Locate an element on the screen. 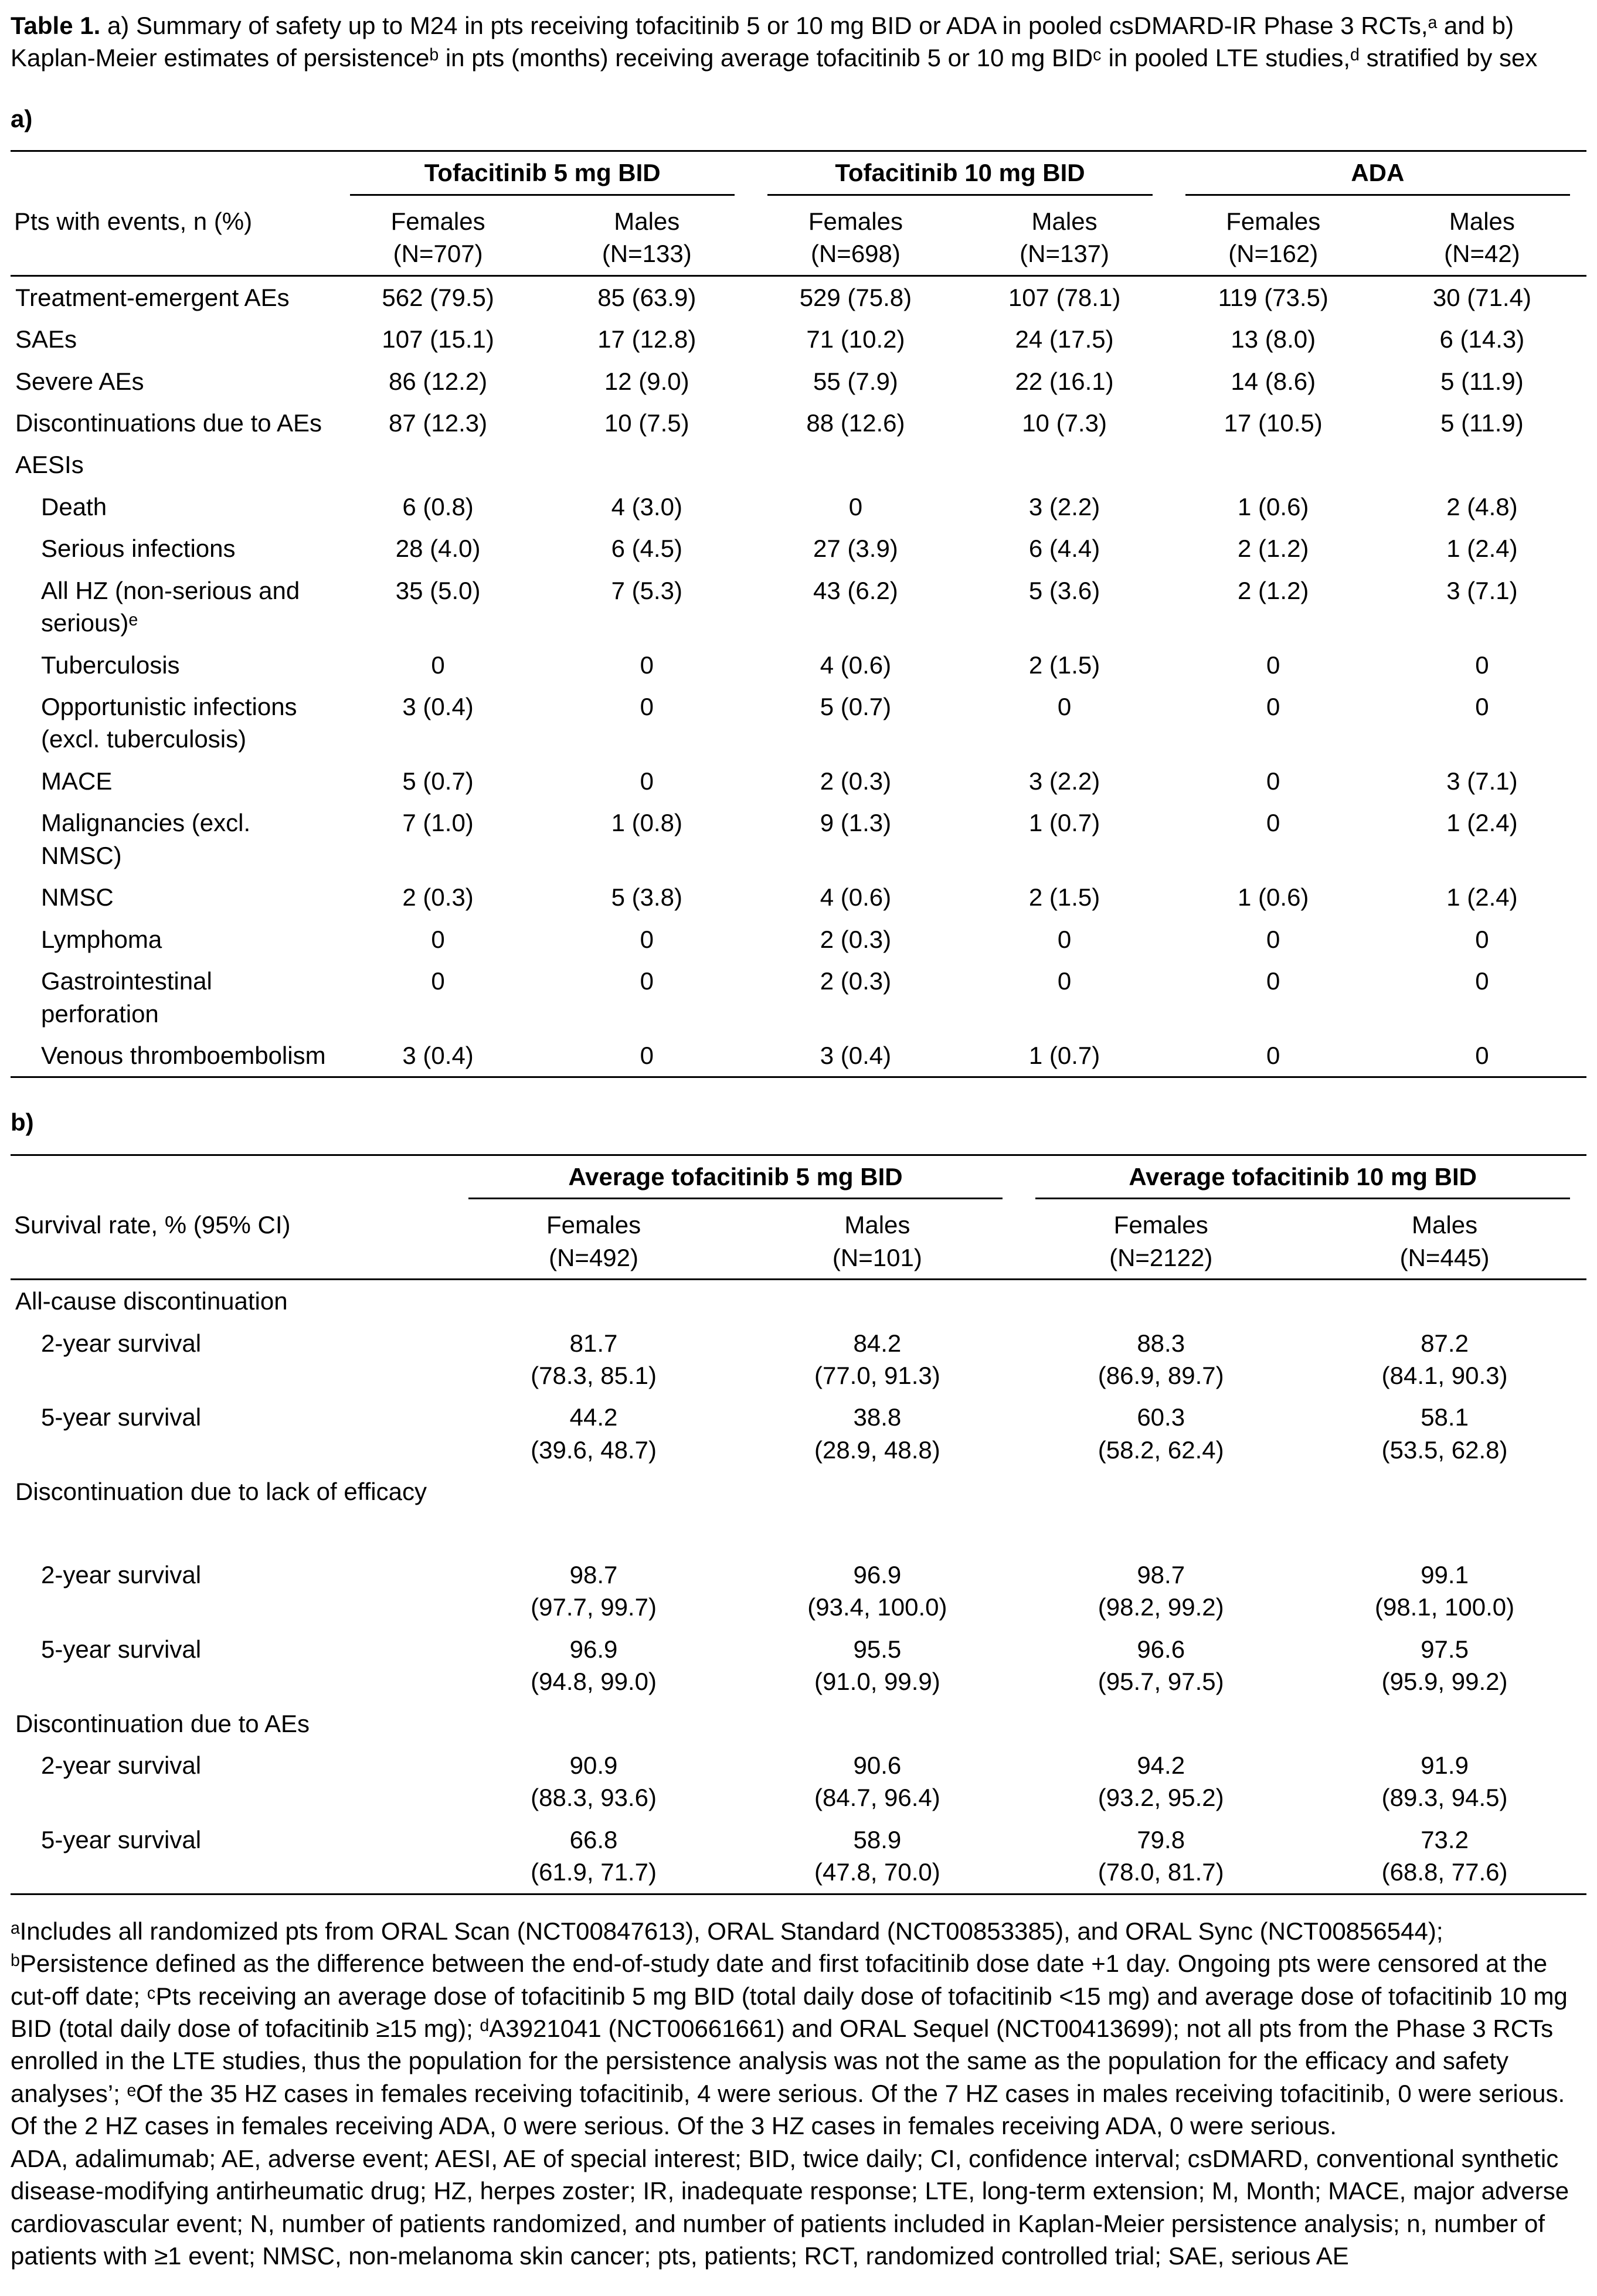 The width and height of the screenshot is (1597, 2296). survival-value: 84.2 is located at coordinates (877, 1343).